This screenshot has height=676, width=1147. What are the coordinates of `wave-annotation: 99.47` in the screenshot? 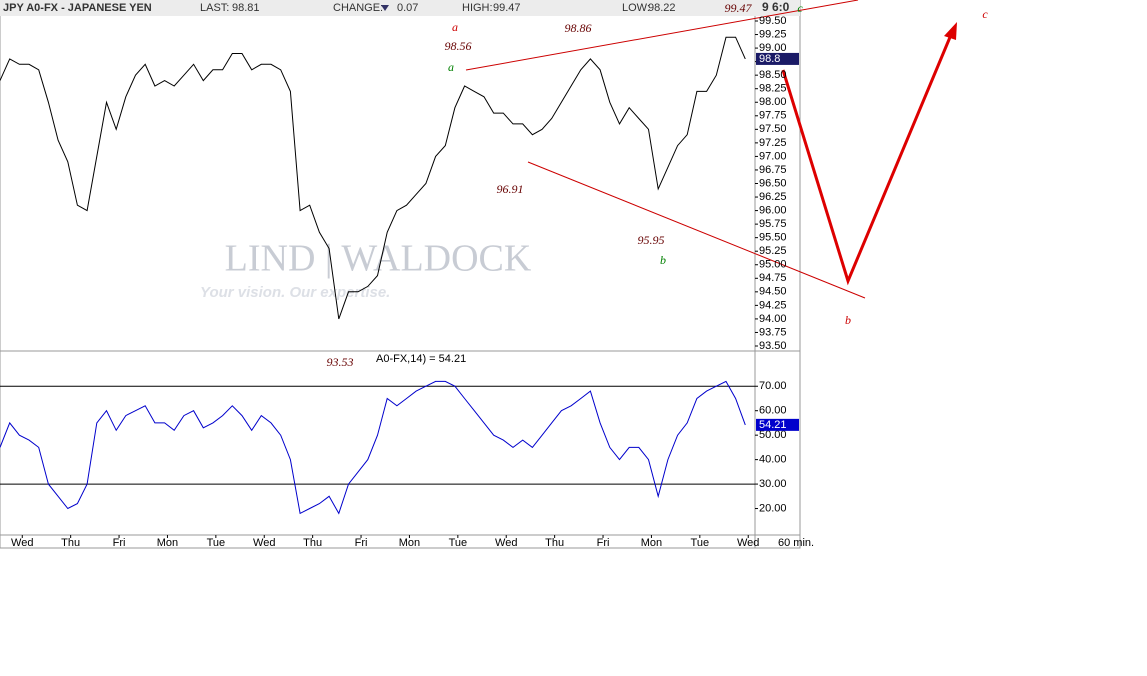 It's located at (739, 8).